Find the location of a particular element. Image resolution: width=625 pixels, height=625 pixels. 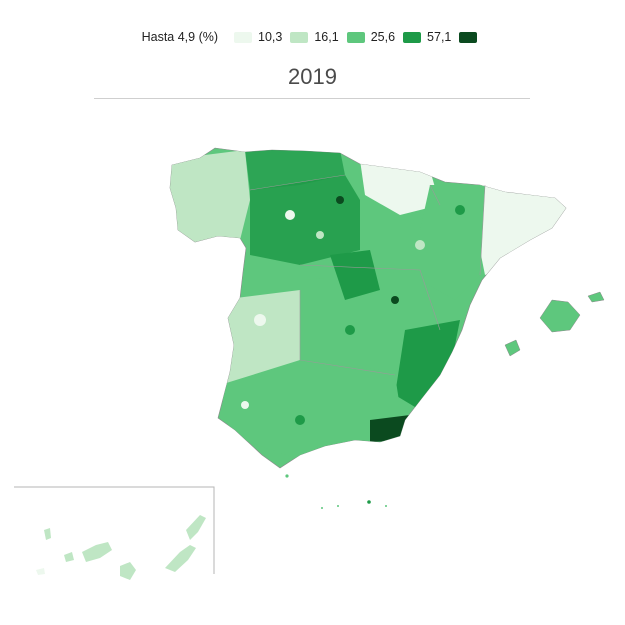

region-aragon is located at coordinates (452, 242).